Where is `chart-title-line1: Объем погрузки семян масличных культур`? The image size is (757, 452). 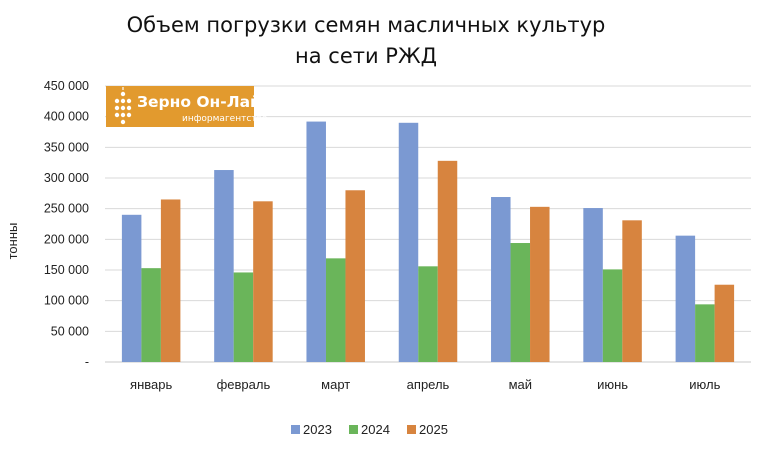
chart-title-line1: Объем погрузки семян масличных культур is located at coordinates (366, 25).